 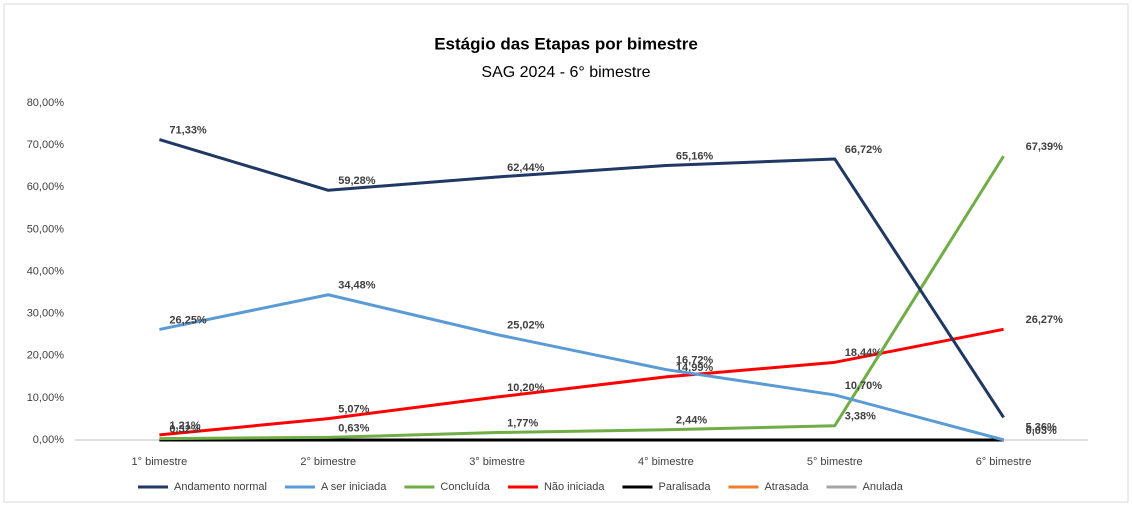 What do you see at coordinates (46, 187) in the screenshot?
I see `y-tick-label: 60,00%` at bounding box center [46, 187].